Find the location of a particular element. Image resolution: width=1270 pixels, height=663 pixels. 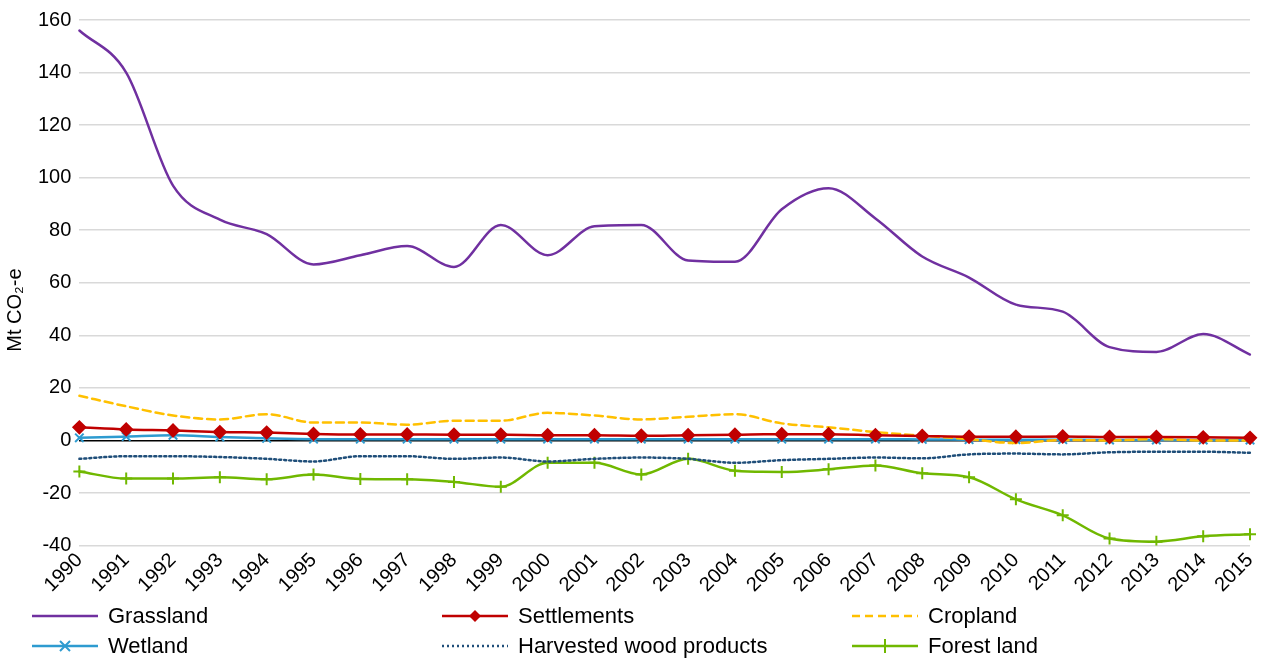

y-tick-label: 120 is located at coordinates (54, 123).